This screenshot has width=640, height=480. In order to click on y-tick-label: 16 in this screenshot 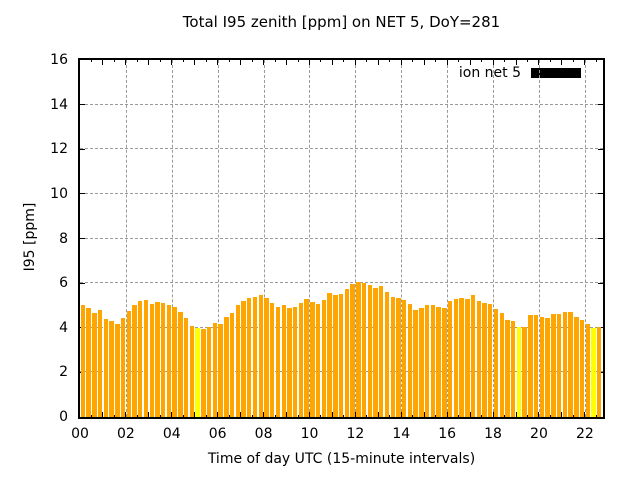, I will do `click(59, 60)`.